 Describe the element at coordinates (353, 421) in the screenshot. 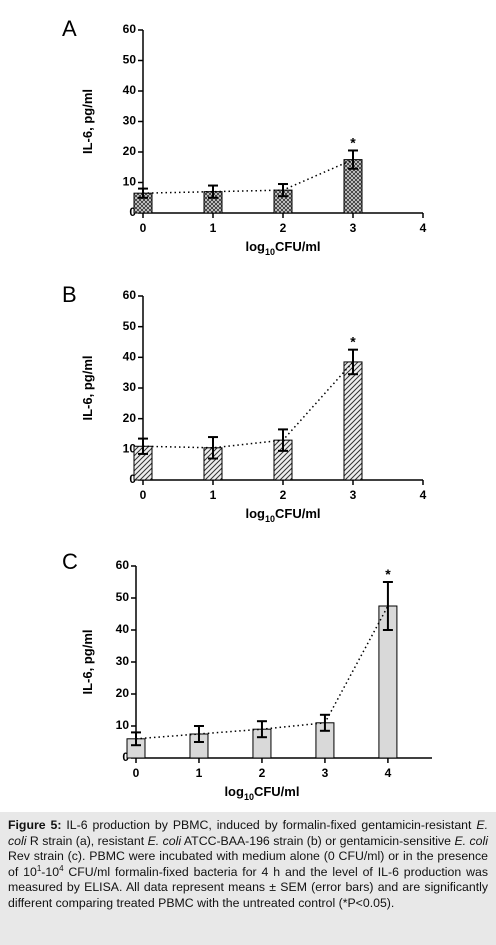

I see `bar` at that location.